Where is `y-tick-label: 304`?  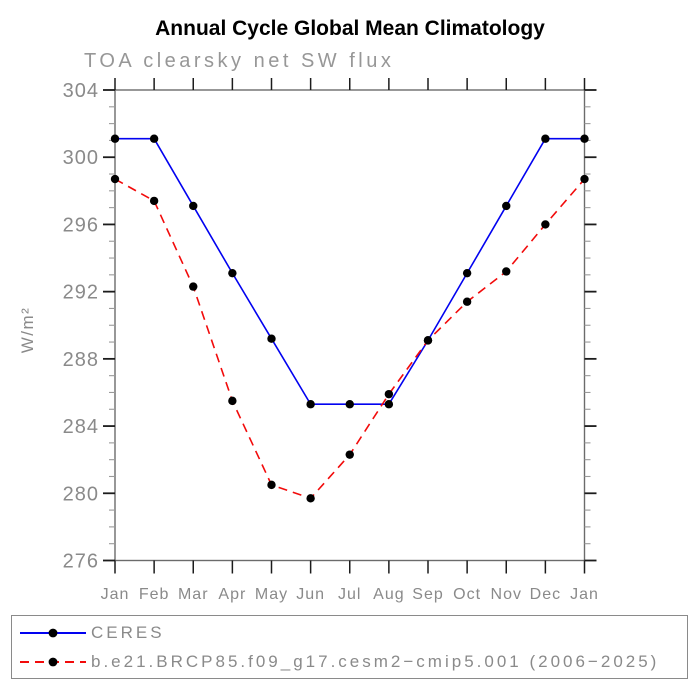 y-tick-label: 304 is located at coordinates (81, 91).